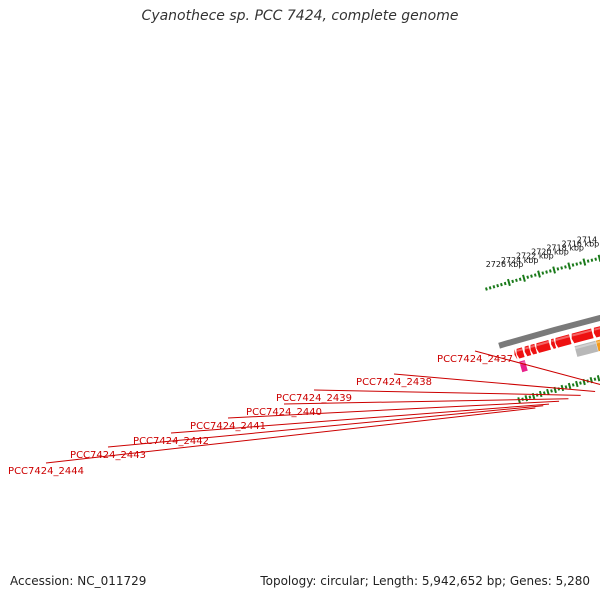 The width and height of the screenshot is (600, 600). I want to click on genome-backbone, so click(549, 331).